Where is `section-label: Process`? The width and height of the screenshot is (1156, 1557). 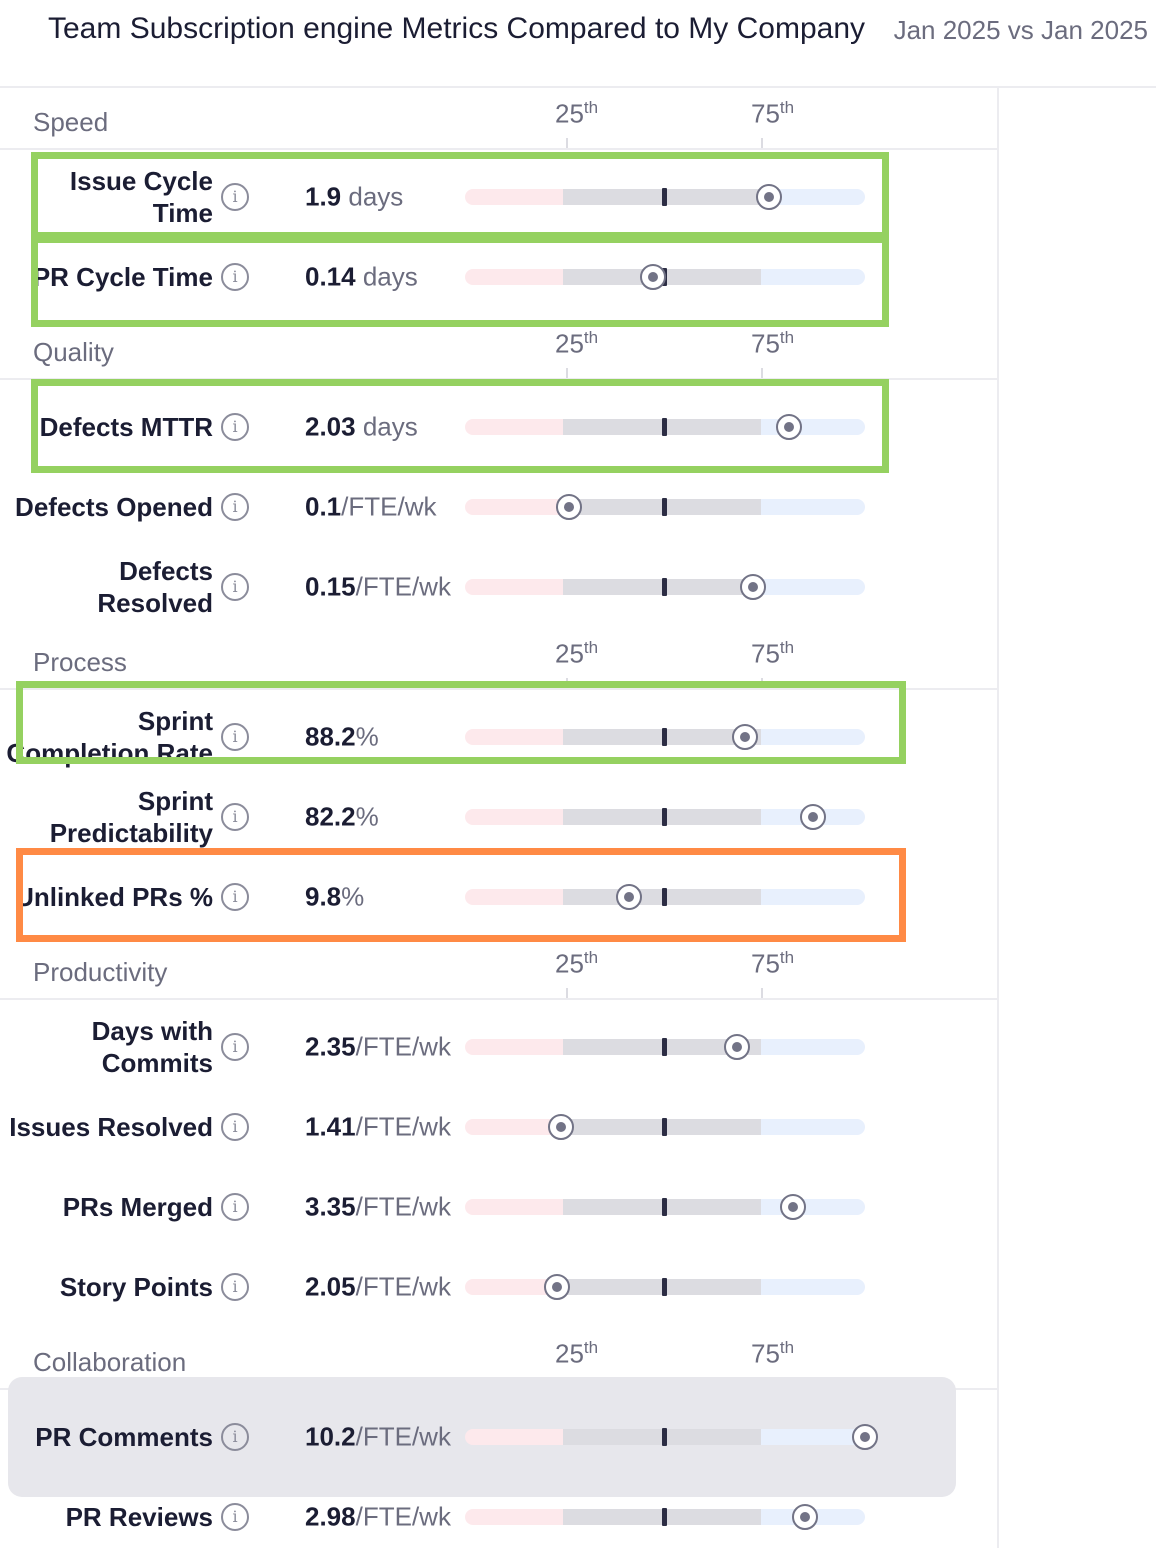
section-label: Process is located at coordinates (80, 662).